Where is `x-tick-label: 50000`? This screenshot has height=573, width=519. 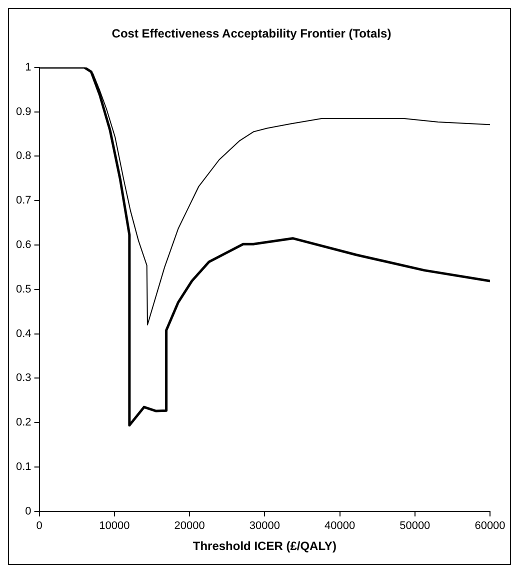 x-tick-label: 50000 is located at coordinates (415, 526).